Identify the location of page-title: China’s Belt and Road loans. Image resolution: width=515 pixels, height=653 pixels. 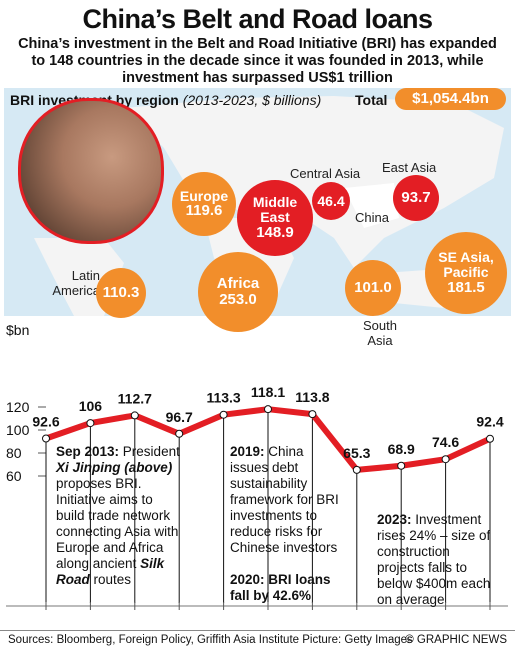
(257, 19).